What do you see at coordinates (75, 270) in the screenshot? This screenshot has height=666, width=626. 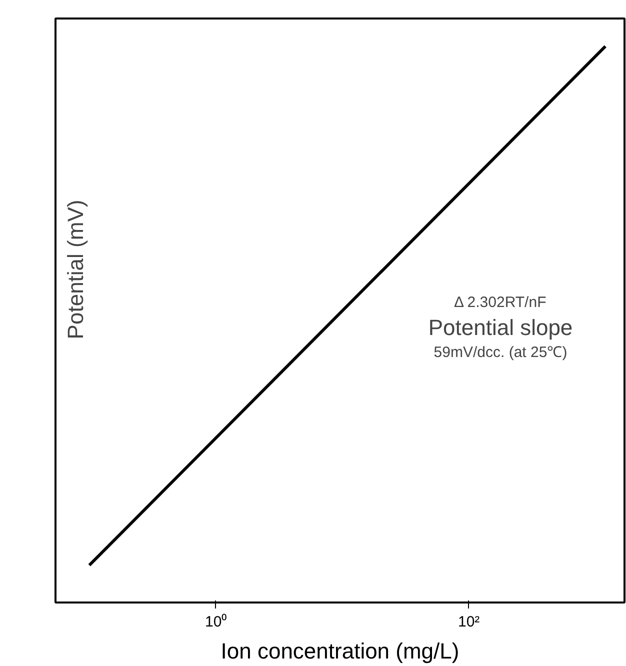 I see `y-axis-title: Potential (mV)` at bounding box center [75, 270].